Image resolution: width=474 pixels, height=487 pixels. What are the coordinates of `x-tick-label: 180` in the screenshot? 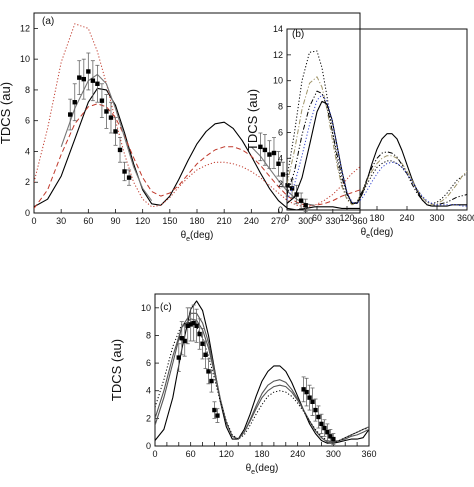 It's located at (261, 454).